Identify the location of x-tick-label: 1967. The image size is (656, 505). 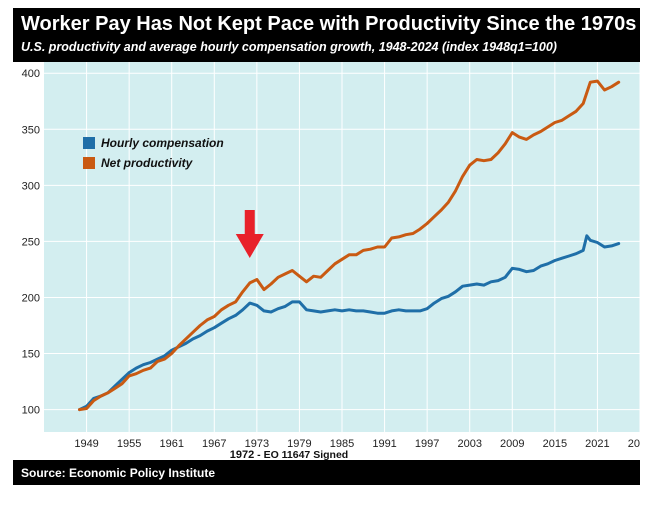
(214, 444).